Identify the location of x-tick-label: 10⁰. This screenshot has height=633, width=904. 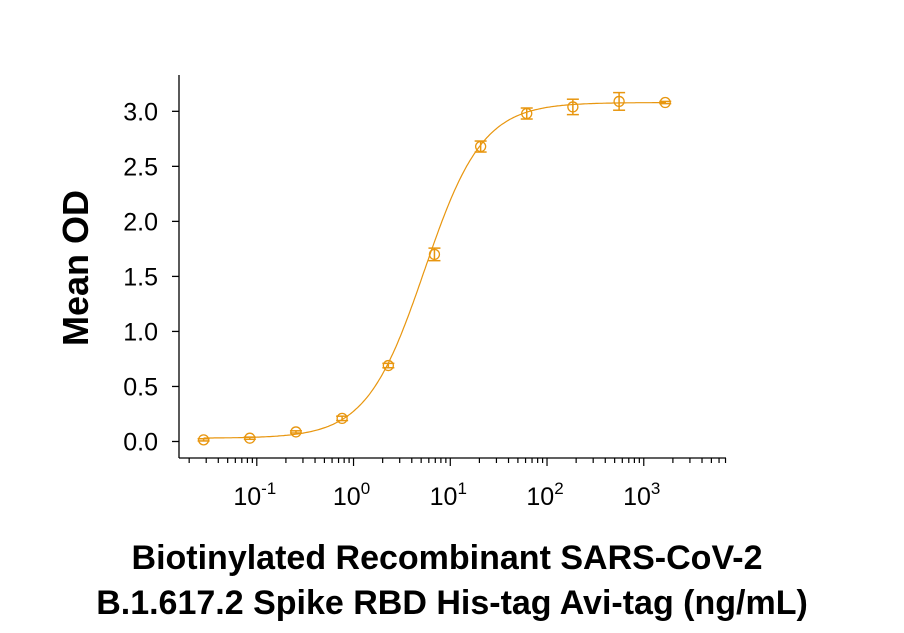
(351, 495).